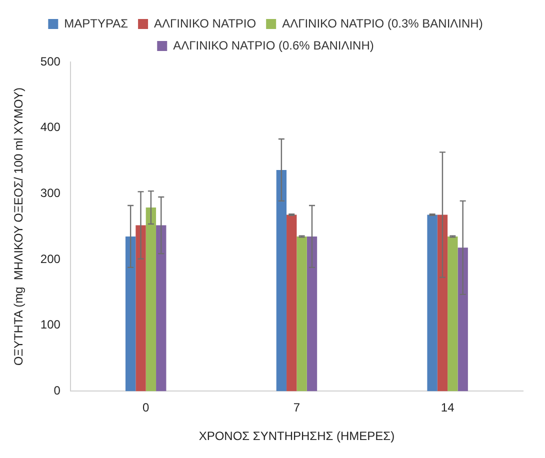 The width and height of the screenshot is (545, 458). Describe the element at coordinates (296, 407) in the screenshot. I see `x-tick-label: 7` at that location.